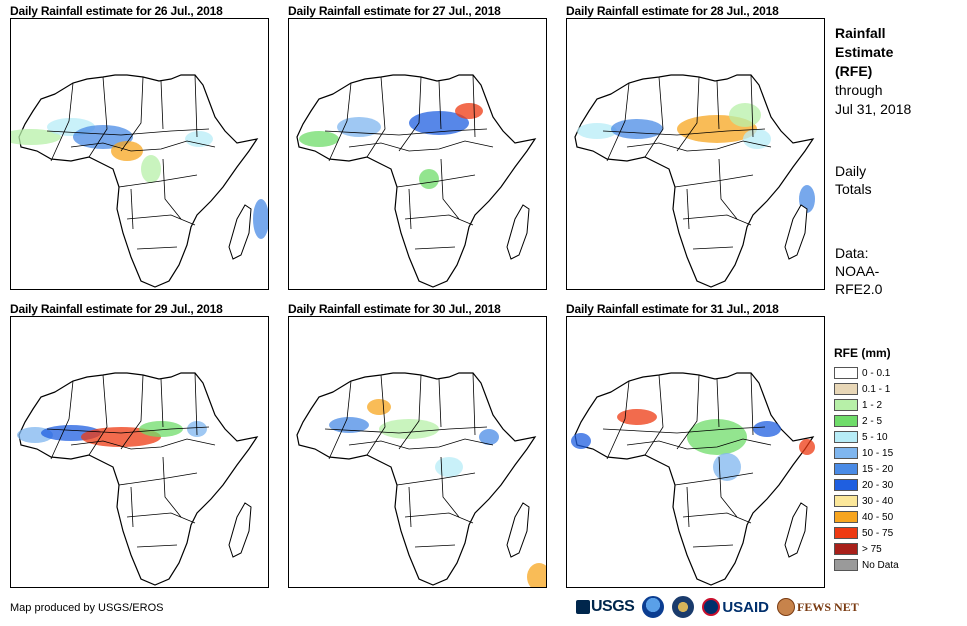 The height and width of the screenshot is (626, 967). What do you see at coordinates (872, 549) in the screenshot?
I see `legend-label: > 75` at bounding box center [872, 549].